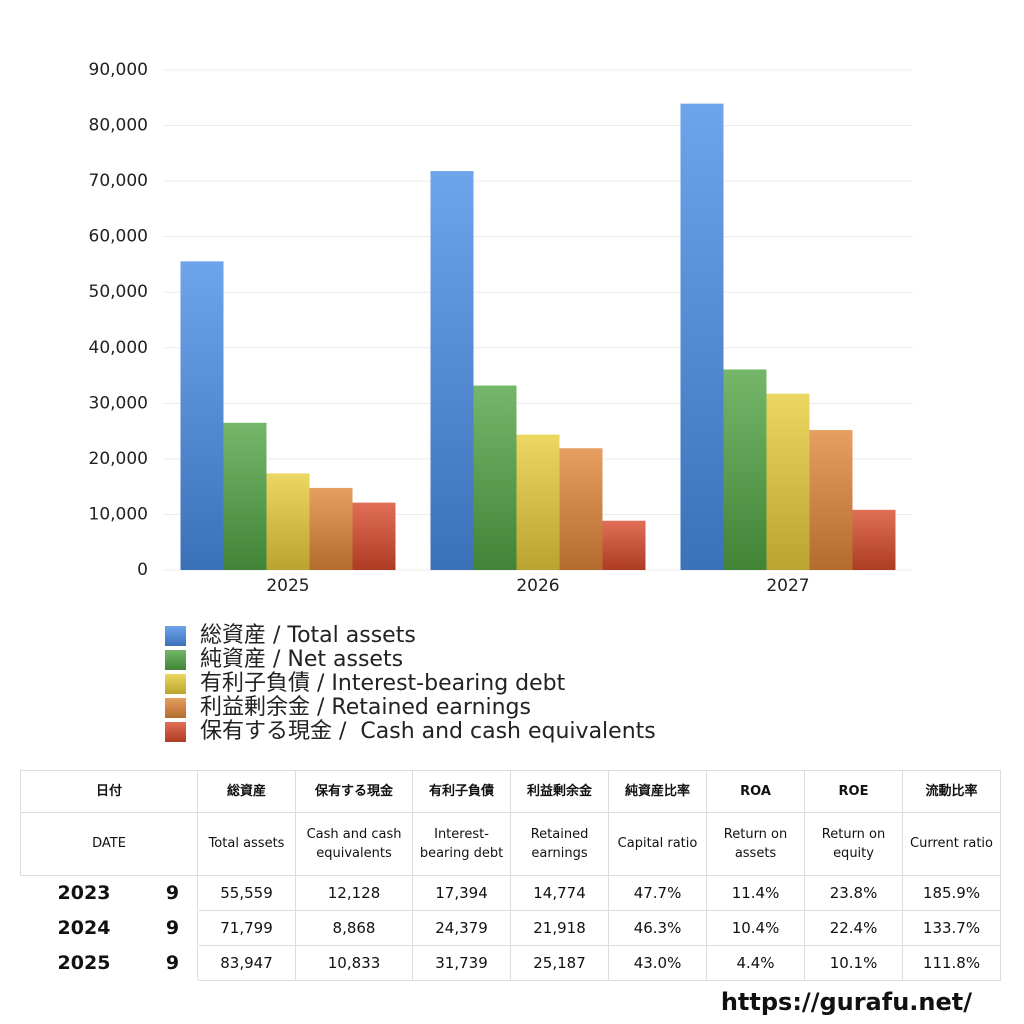 This screenshot has height=1024, width=1024. I want to click on table-cell: 21,918, so click(560, 928).